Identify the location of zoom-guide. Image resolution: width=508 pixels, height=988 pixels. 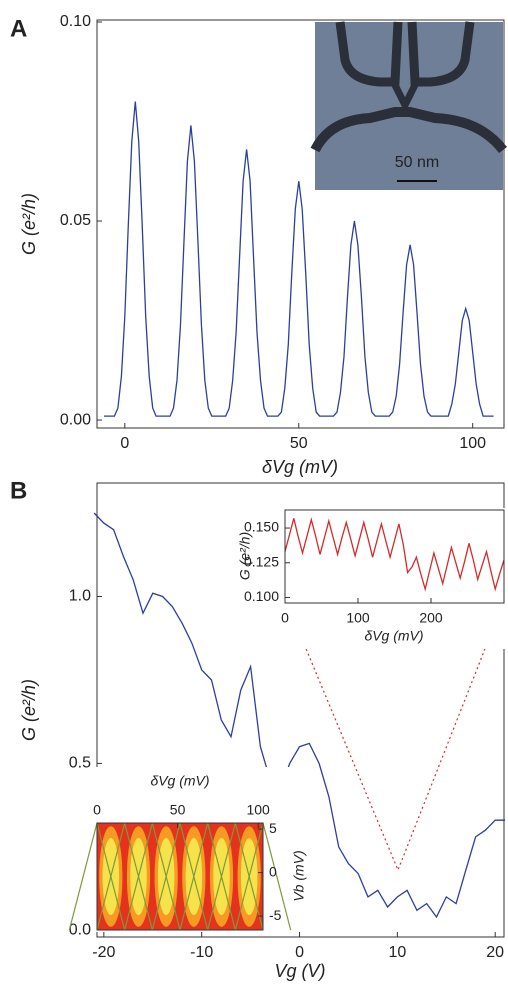
(395, 737).